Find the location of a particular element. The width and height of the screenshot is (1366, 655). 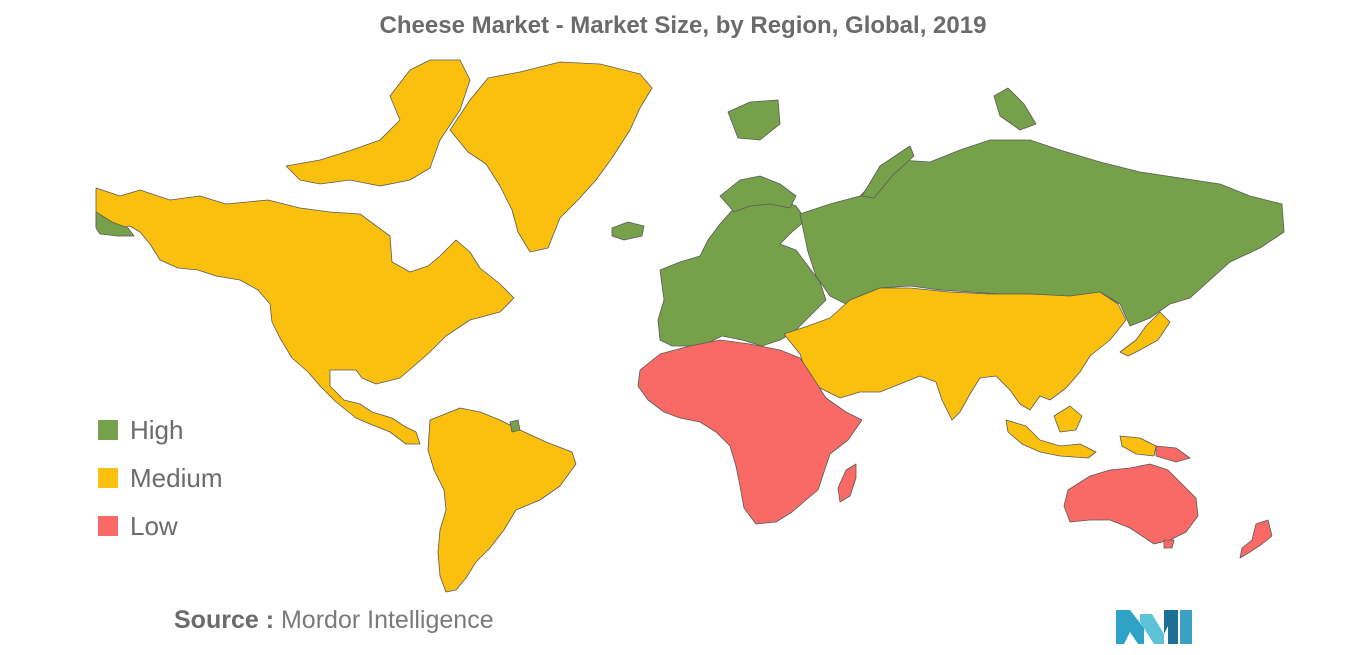

legend-label-high: High is located at coordinates (157, 429).